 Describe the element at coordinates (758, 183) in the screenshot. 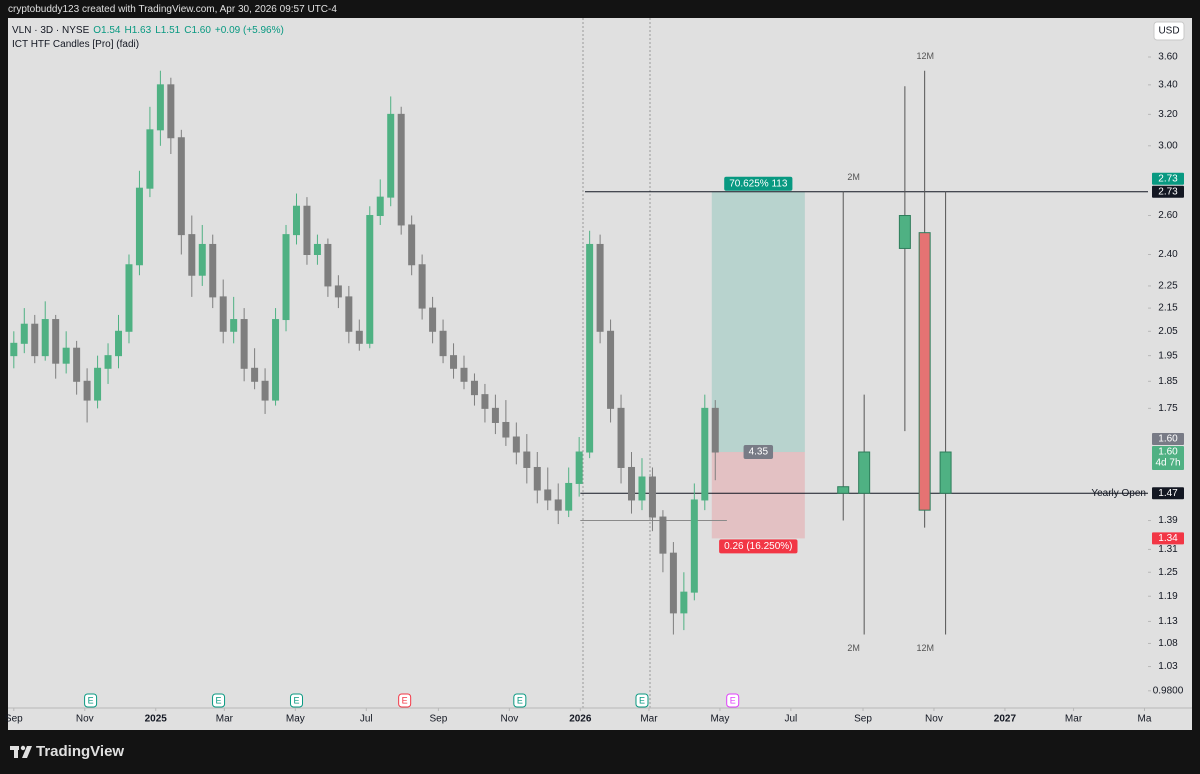

I see `target-label-group: 70.625% 113` at that location.